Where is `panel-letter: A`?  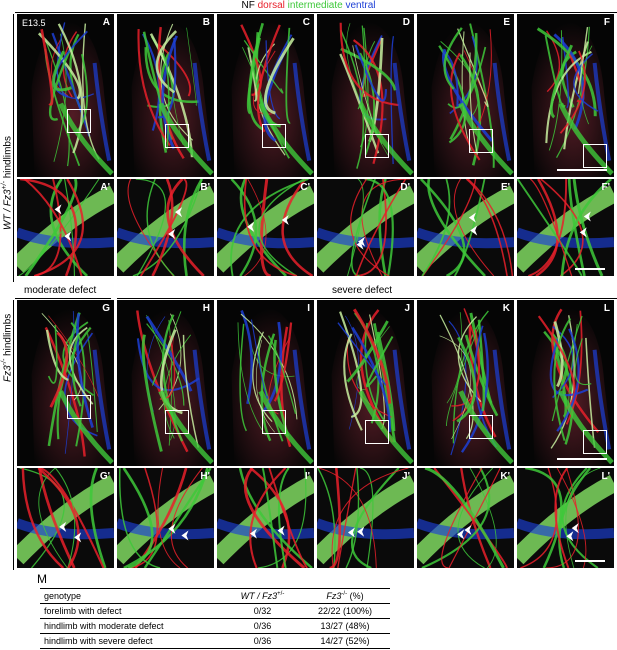 panel-letter: A is located at coordinates (106, 22).